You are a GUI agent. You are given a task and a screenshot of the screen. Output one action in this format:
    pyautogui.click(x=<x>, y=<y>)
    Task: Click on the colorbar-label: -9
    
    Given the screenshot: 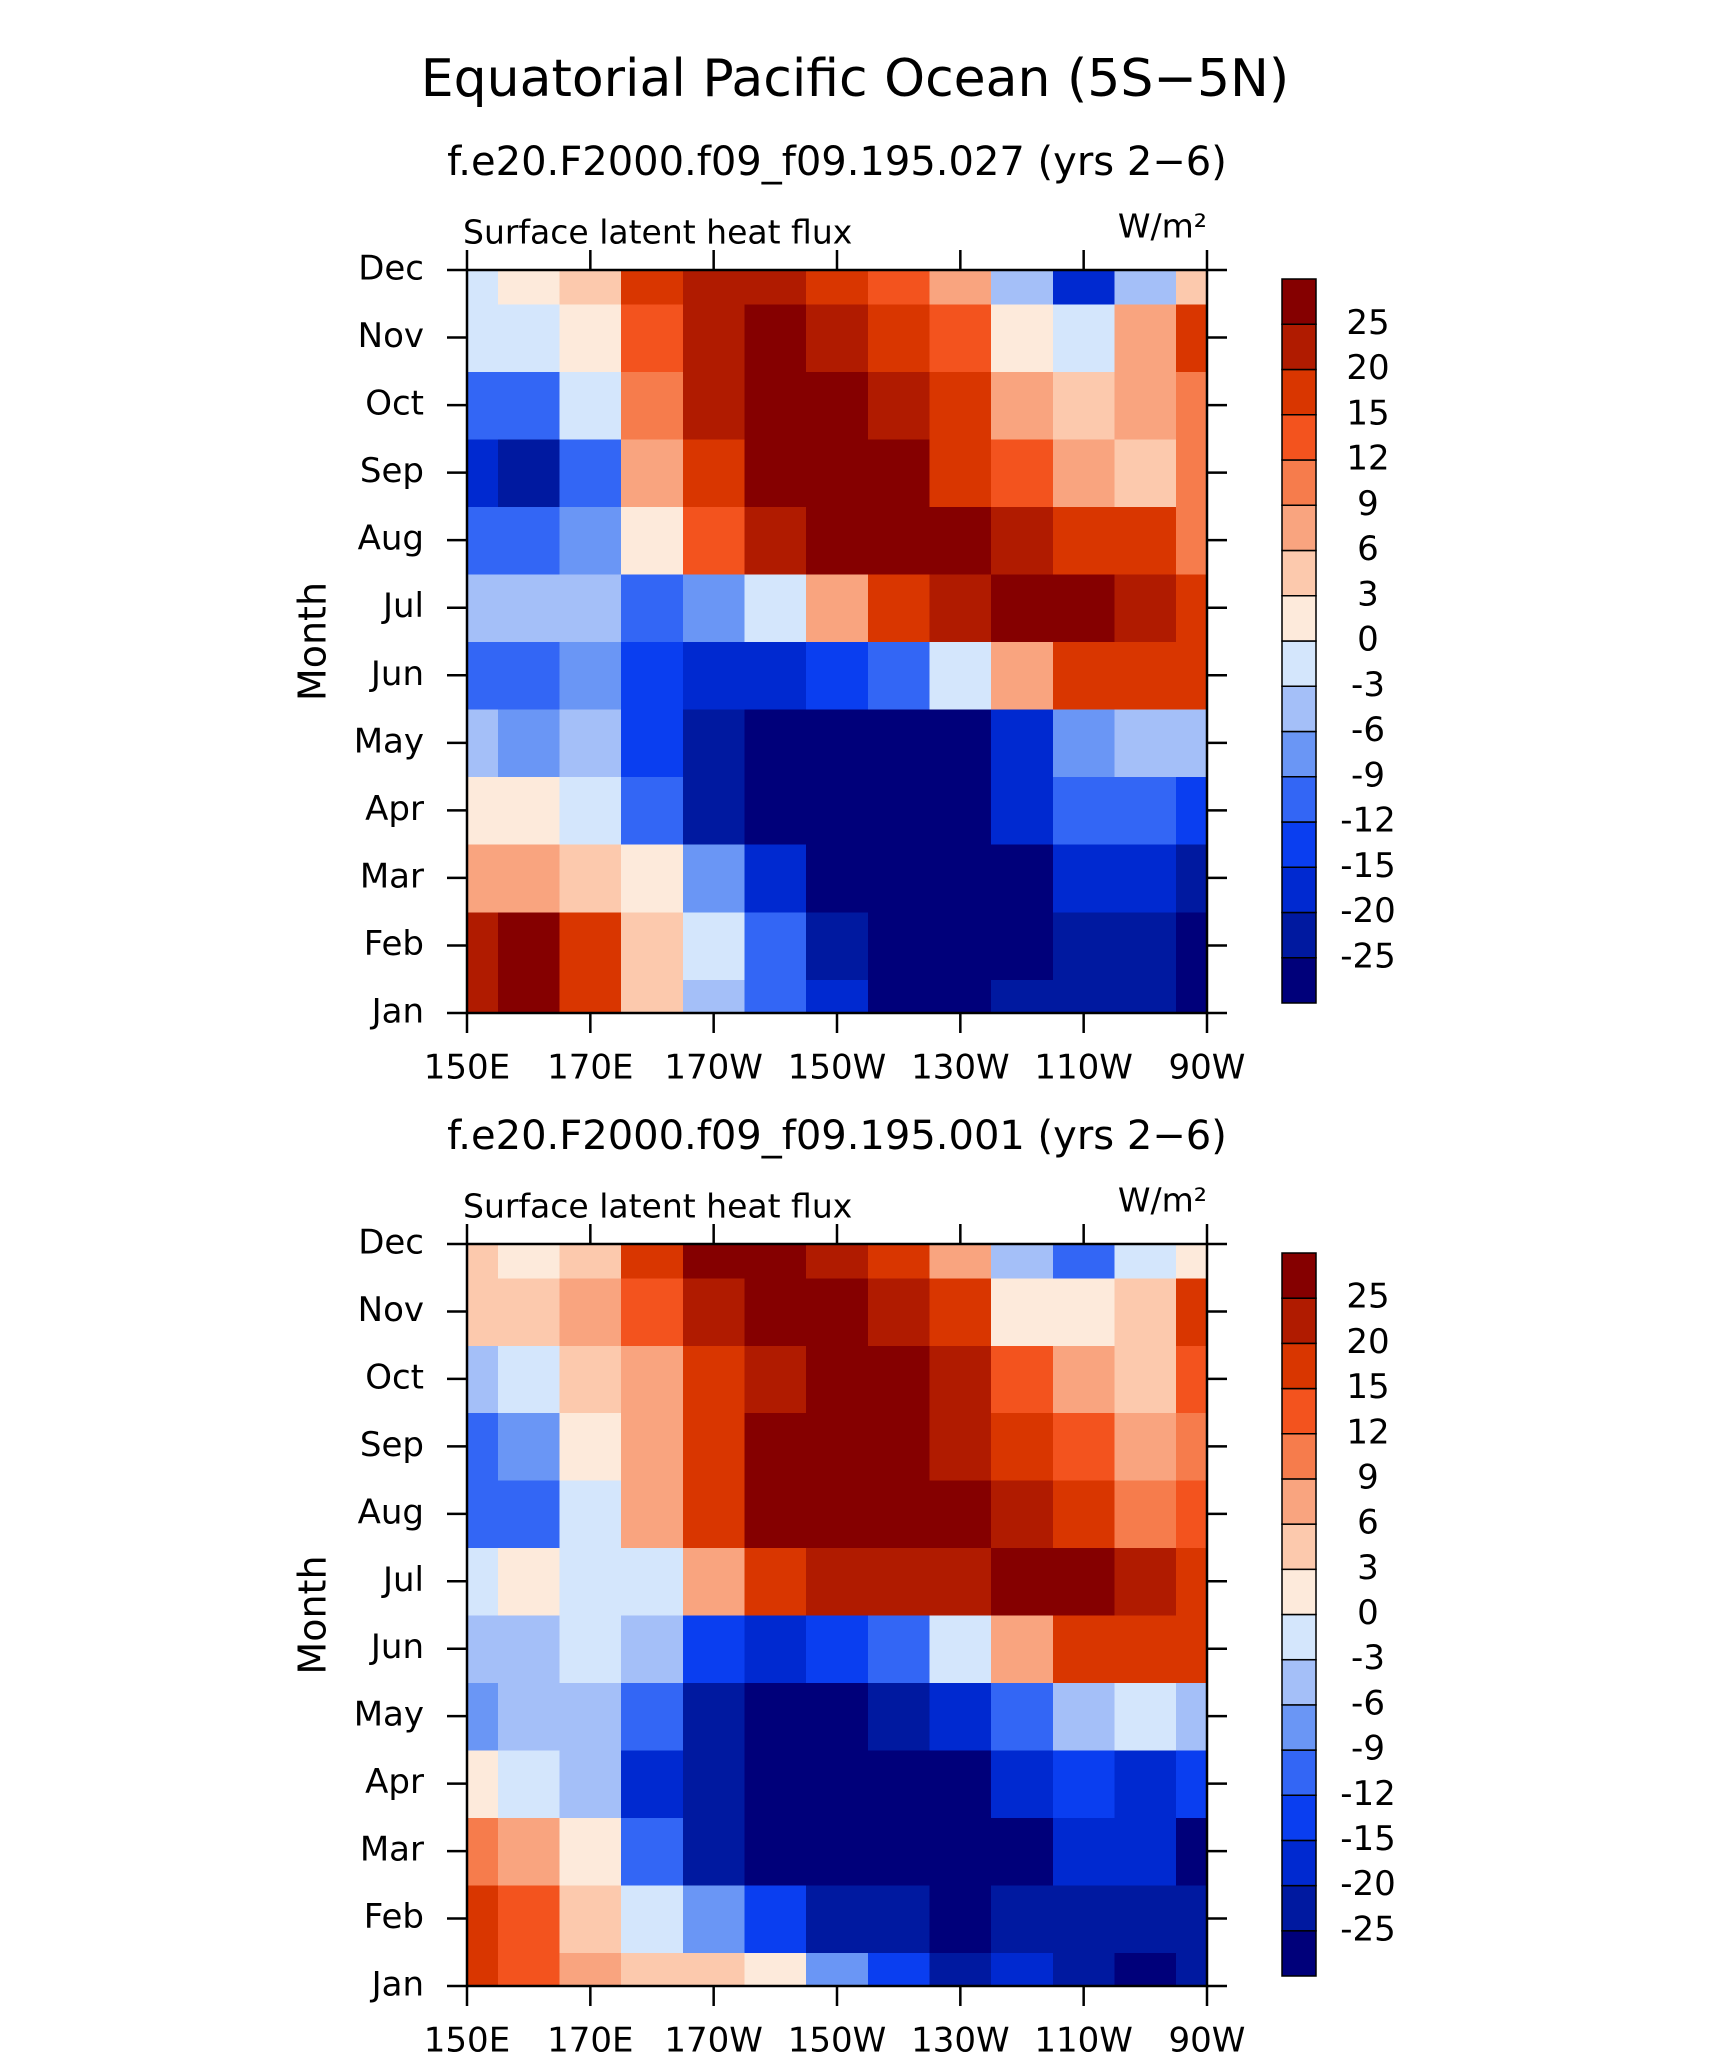 What is the action you would take?
    pyautogui.click(x=1368, y=1749)
    